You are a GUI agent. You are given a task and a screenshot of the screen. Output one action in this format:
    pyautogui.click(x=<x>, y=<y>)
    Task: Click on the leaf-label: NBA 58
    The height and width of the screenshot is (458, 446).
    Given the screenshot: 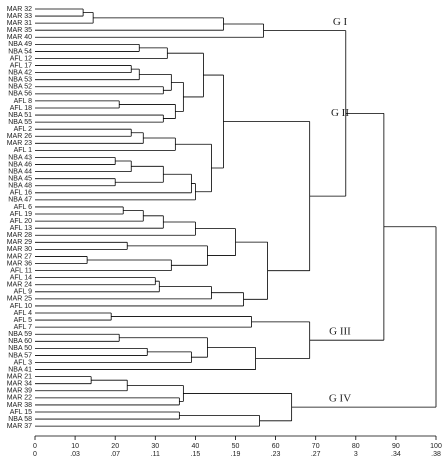 What is the action you would take?
    pyautogui.click(x=20, y=419)
    